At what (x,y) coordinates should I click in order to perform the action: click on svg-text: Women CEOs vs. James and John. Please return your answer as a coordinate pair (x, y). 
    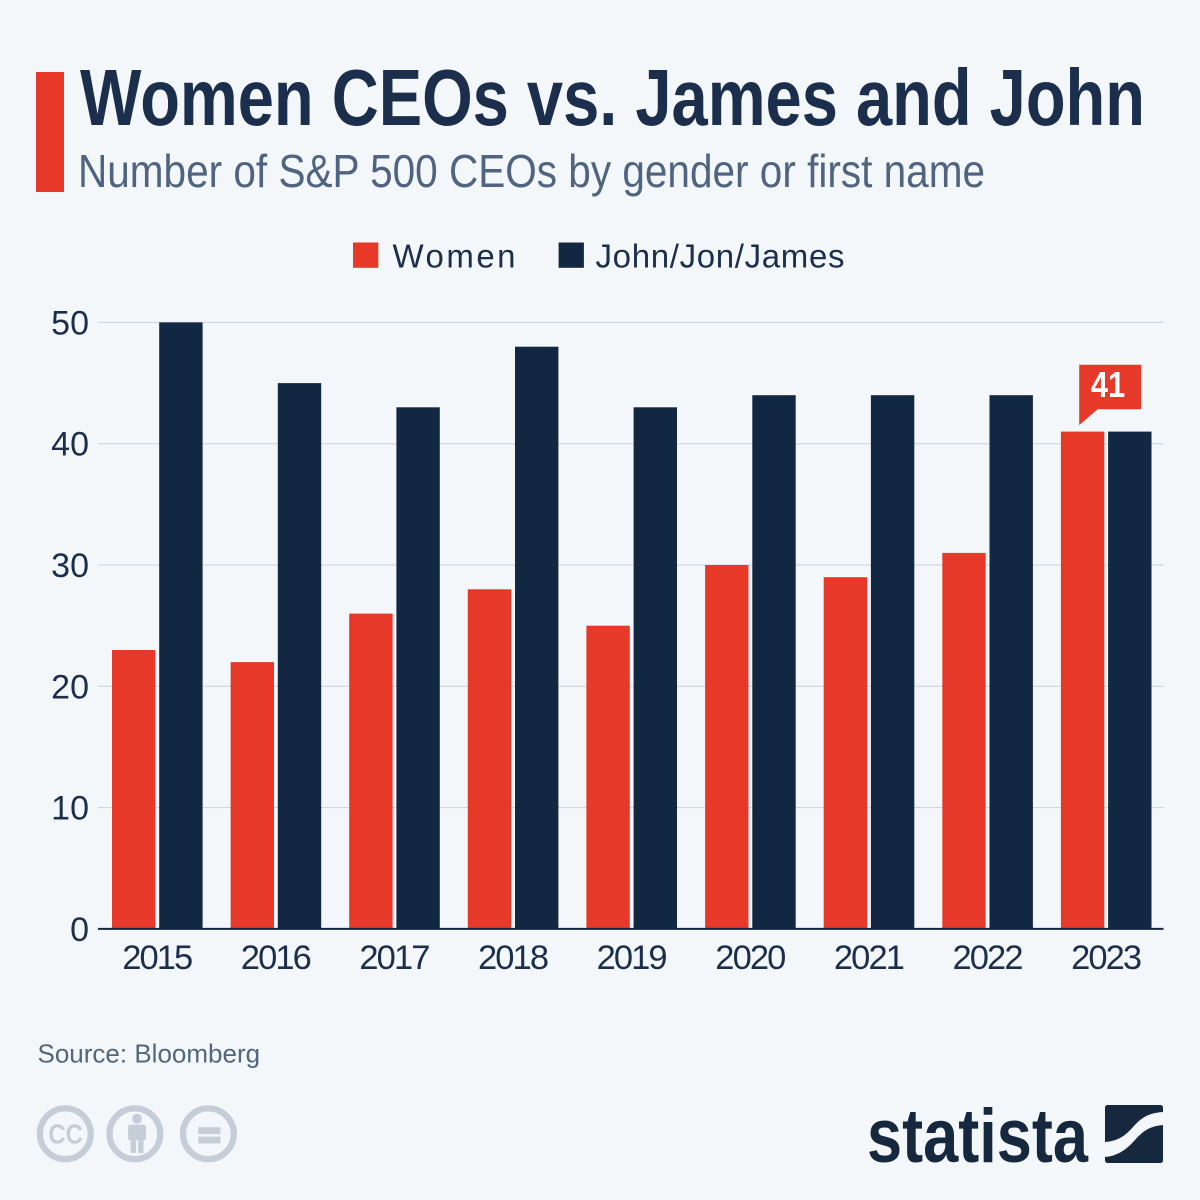
    Looking at the image, I should click on (612, 97).